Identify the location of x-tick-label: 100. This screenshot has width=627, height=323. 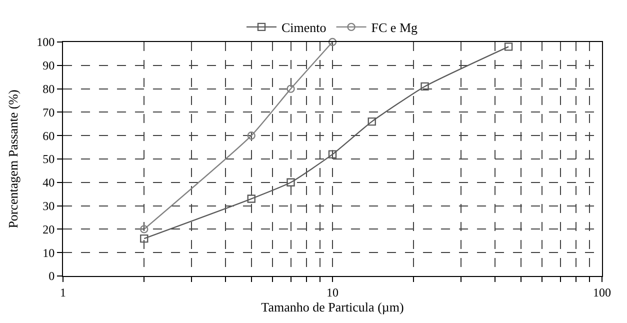
(602, 292).